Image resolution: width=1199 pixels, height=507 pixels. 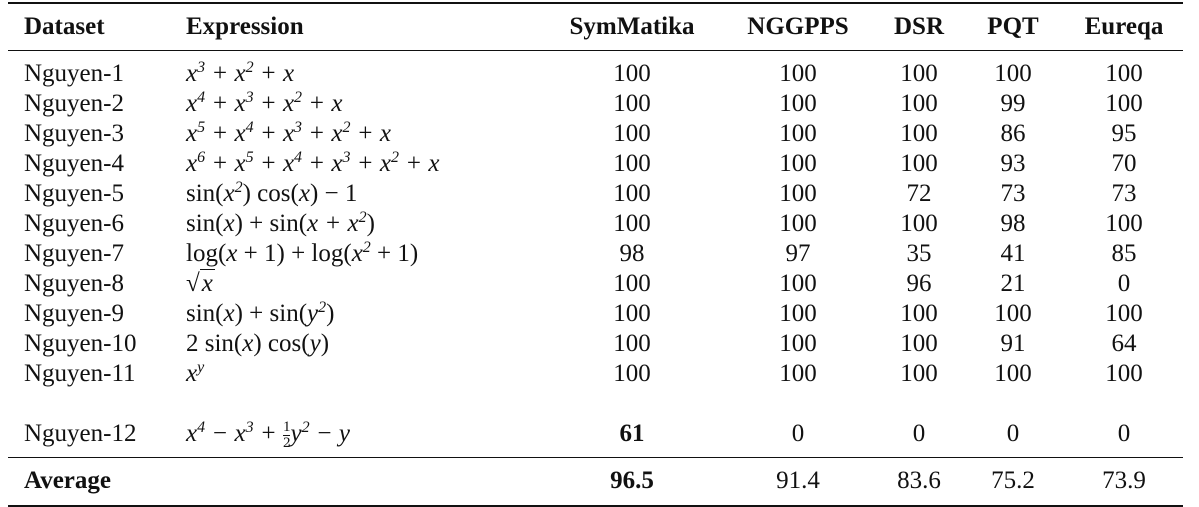 I want to click on bottom-rule, so click(x=595, y=506).